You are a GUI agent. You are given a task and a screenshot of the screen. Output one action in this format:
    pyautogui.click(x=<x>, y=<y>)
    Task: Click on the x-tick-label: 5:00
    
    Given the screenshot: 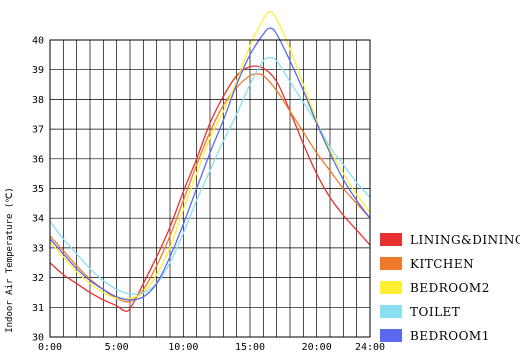 What is the action you would take?
    pyautogui.click(x=117, y=347)
    